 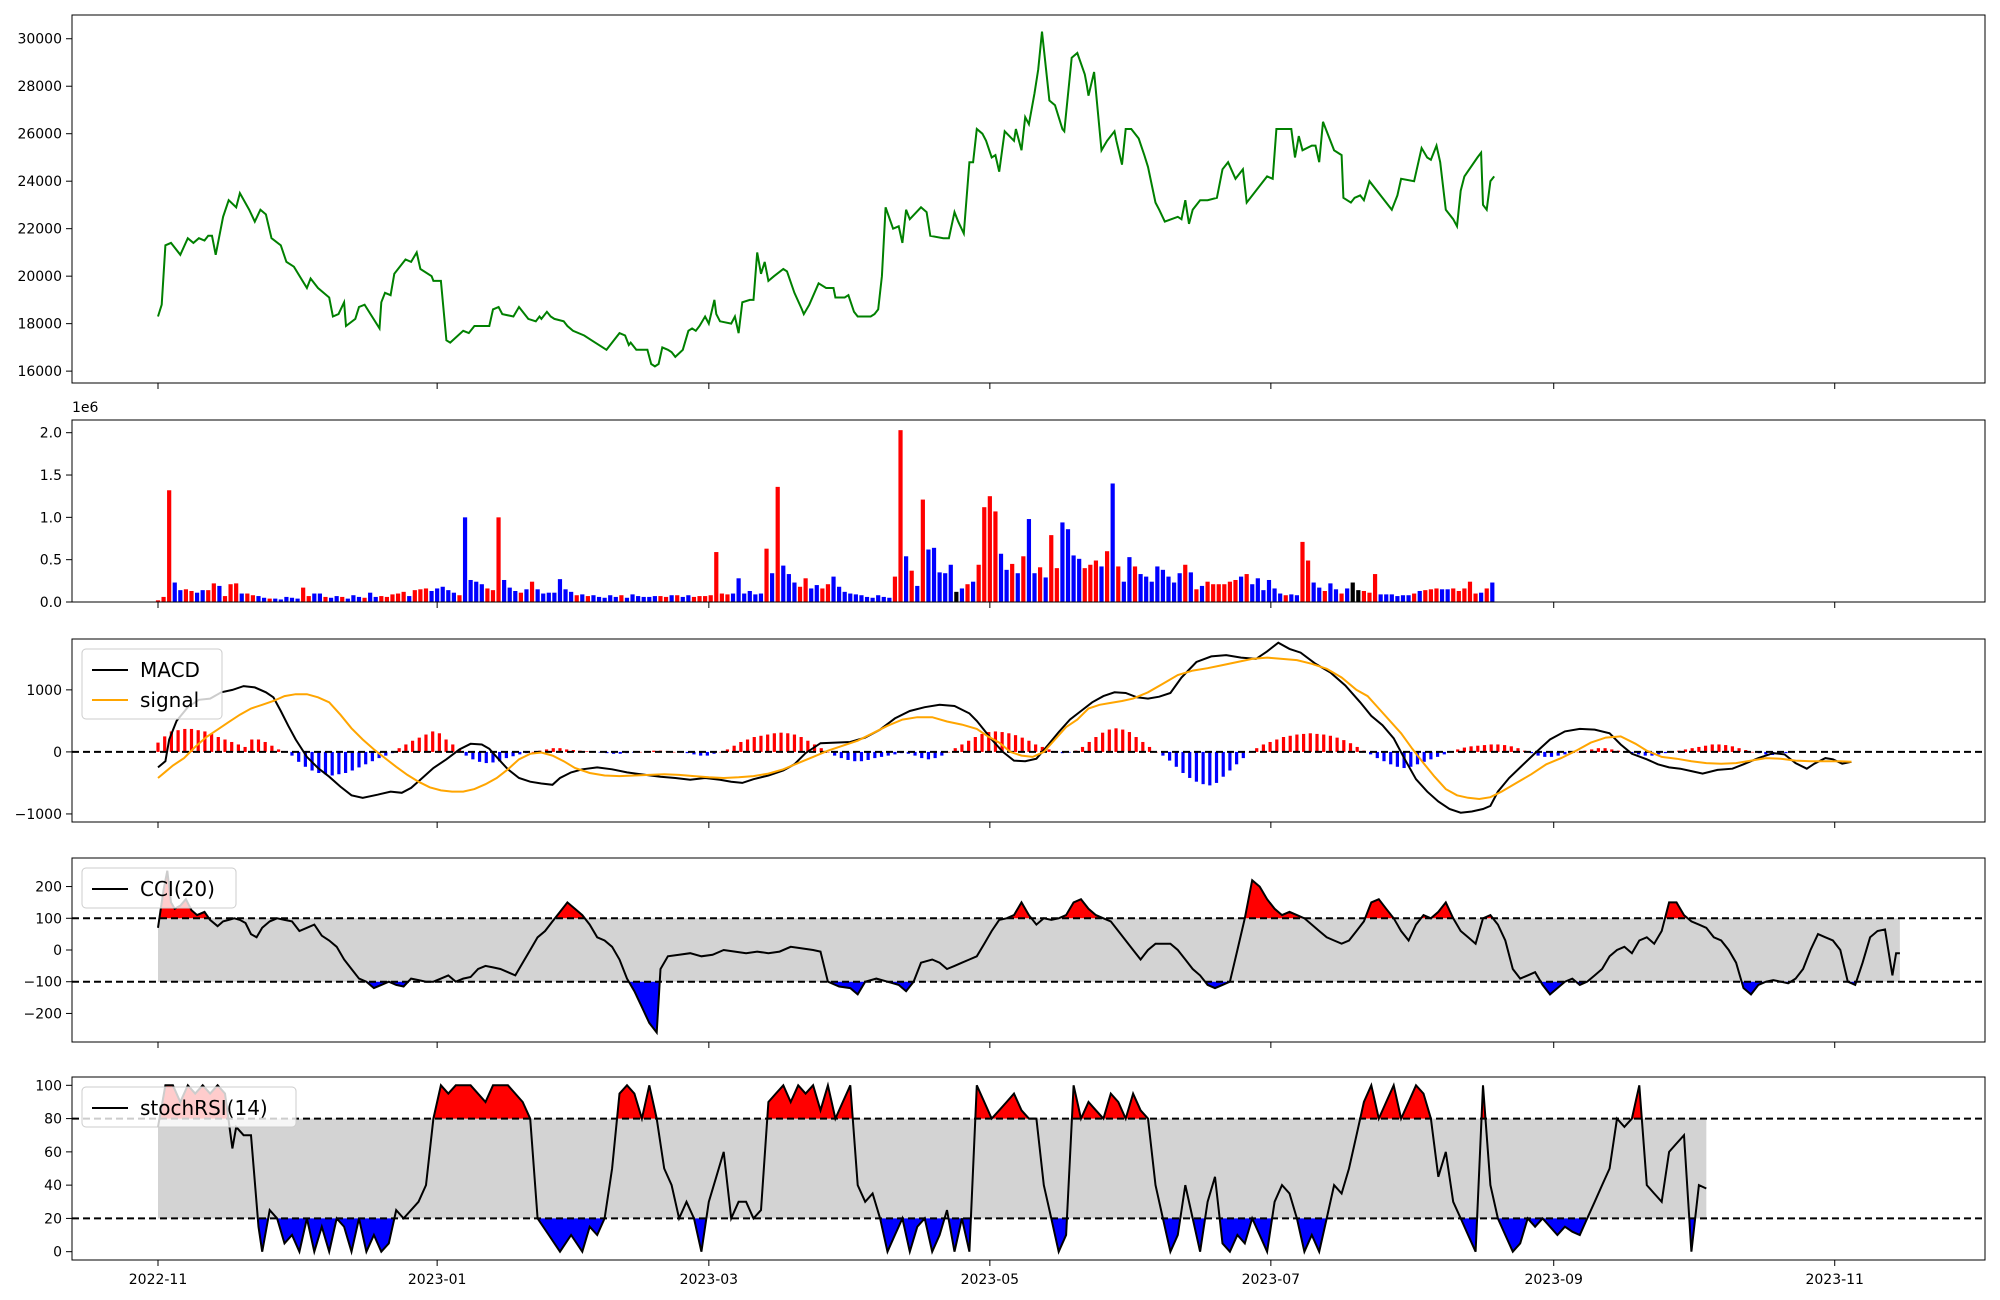 I want to click on y-tick-label: 2.0, so click(x=51, y=434).